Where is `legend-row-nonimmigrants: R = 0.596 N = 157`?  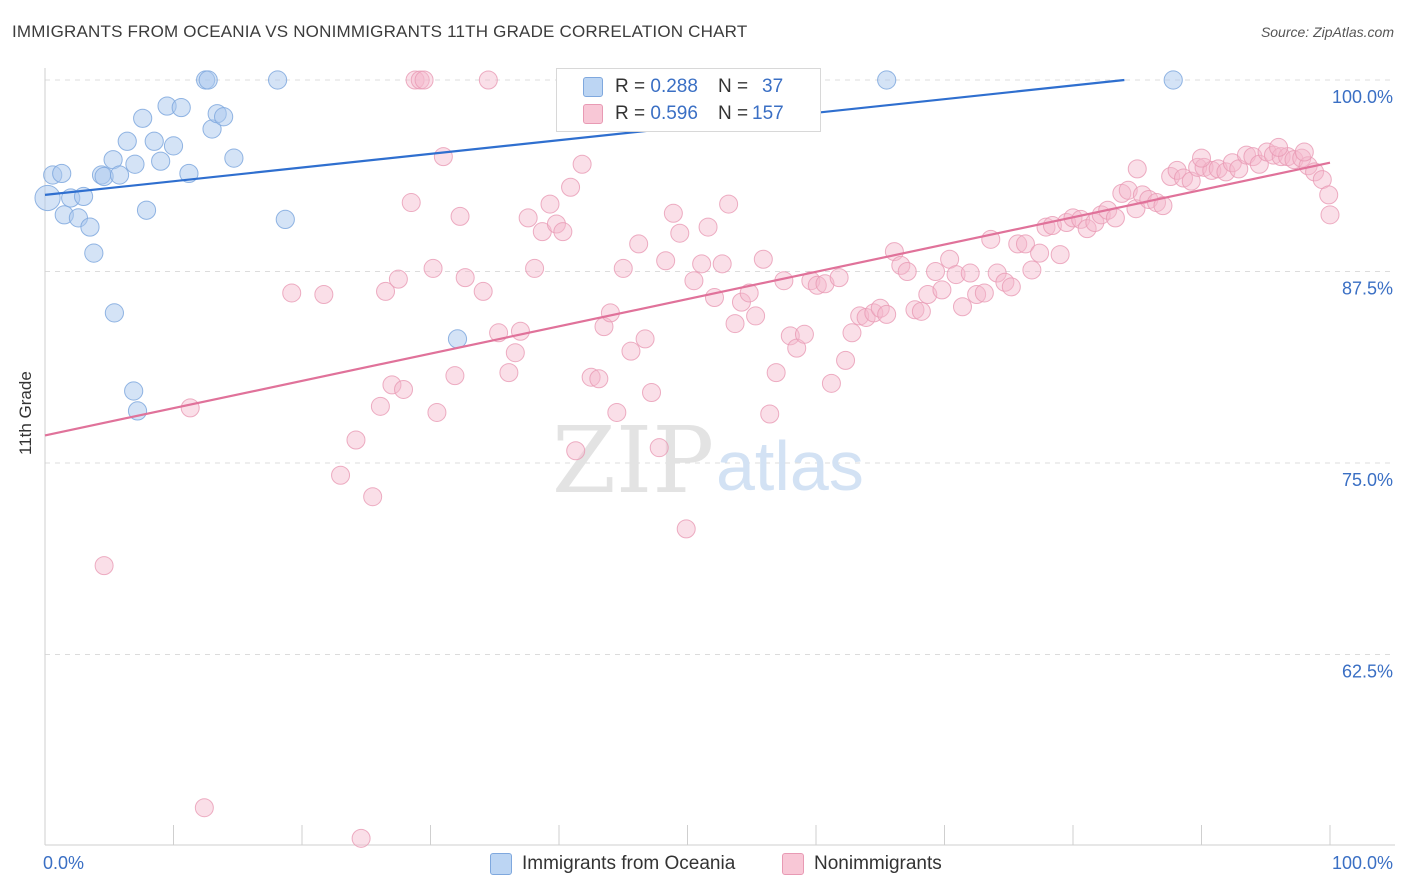 legend-row-nonimmigrants: R = 0.596 N = 157 is located at coordinates (683, 114).